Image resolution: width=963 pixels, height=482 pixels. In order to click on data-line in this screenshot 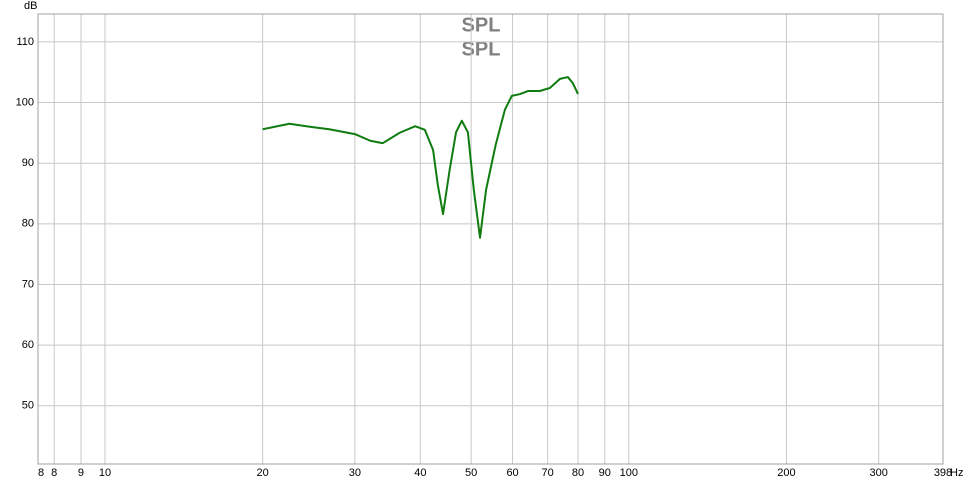, I will do `click(420, 157)`.